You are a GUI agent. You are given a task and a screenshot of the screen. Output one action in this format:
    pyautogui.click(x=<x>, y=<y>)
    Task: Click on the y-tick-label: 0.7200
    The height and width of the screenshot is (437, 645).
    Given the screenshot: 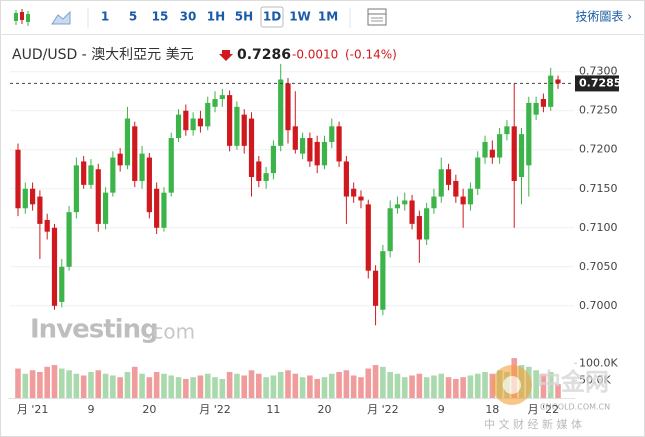 What is the action you would take?
    pyautogui.click(x=598, y=149)
    